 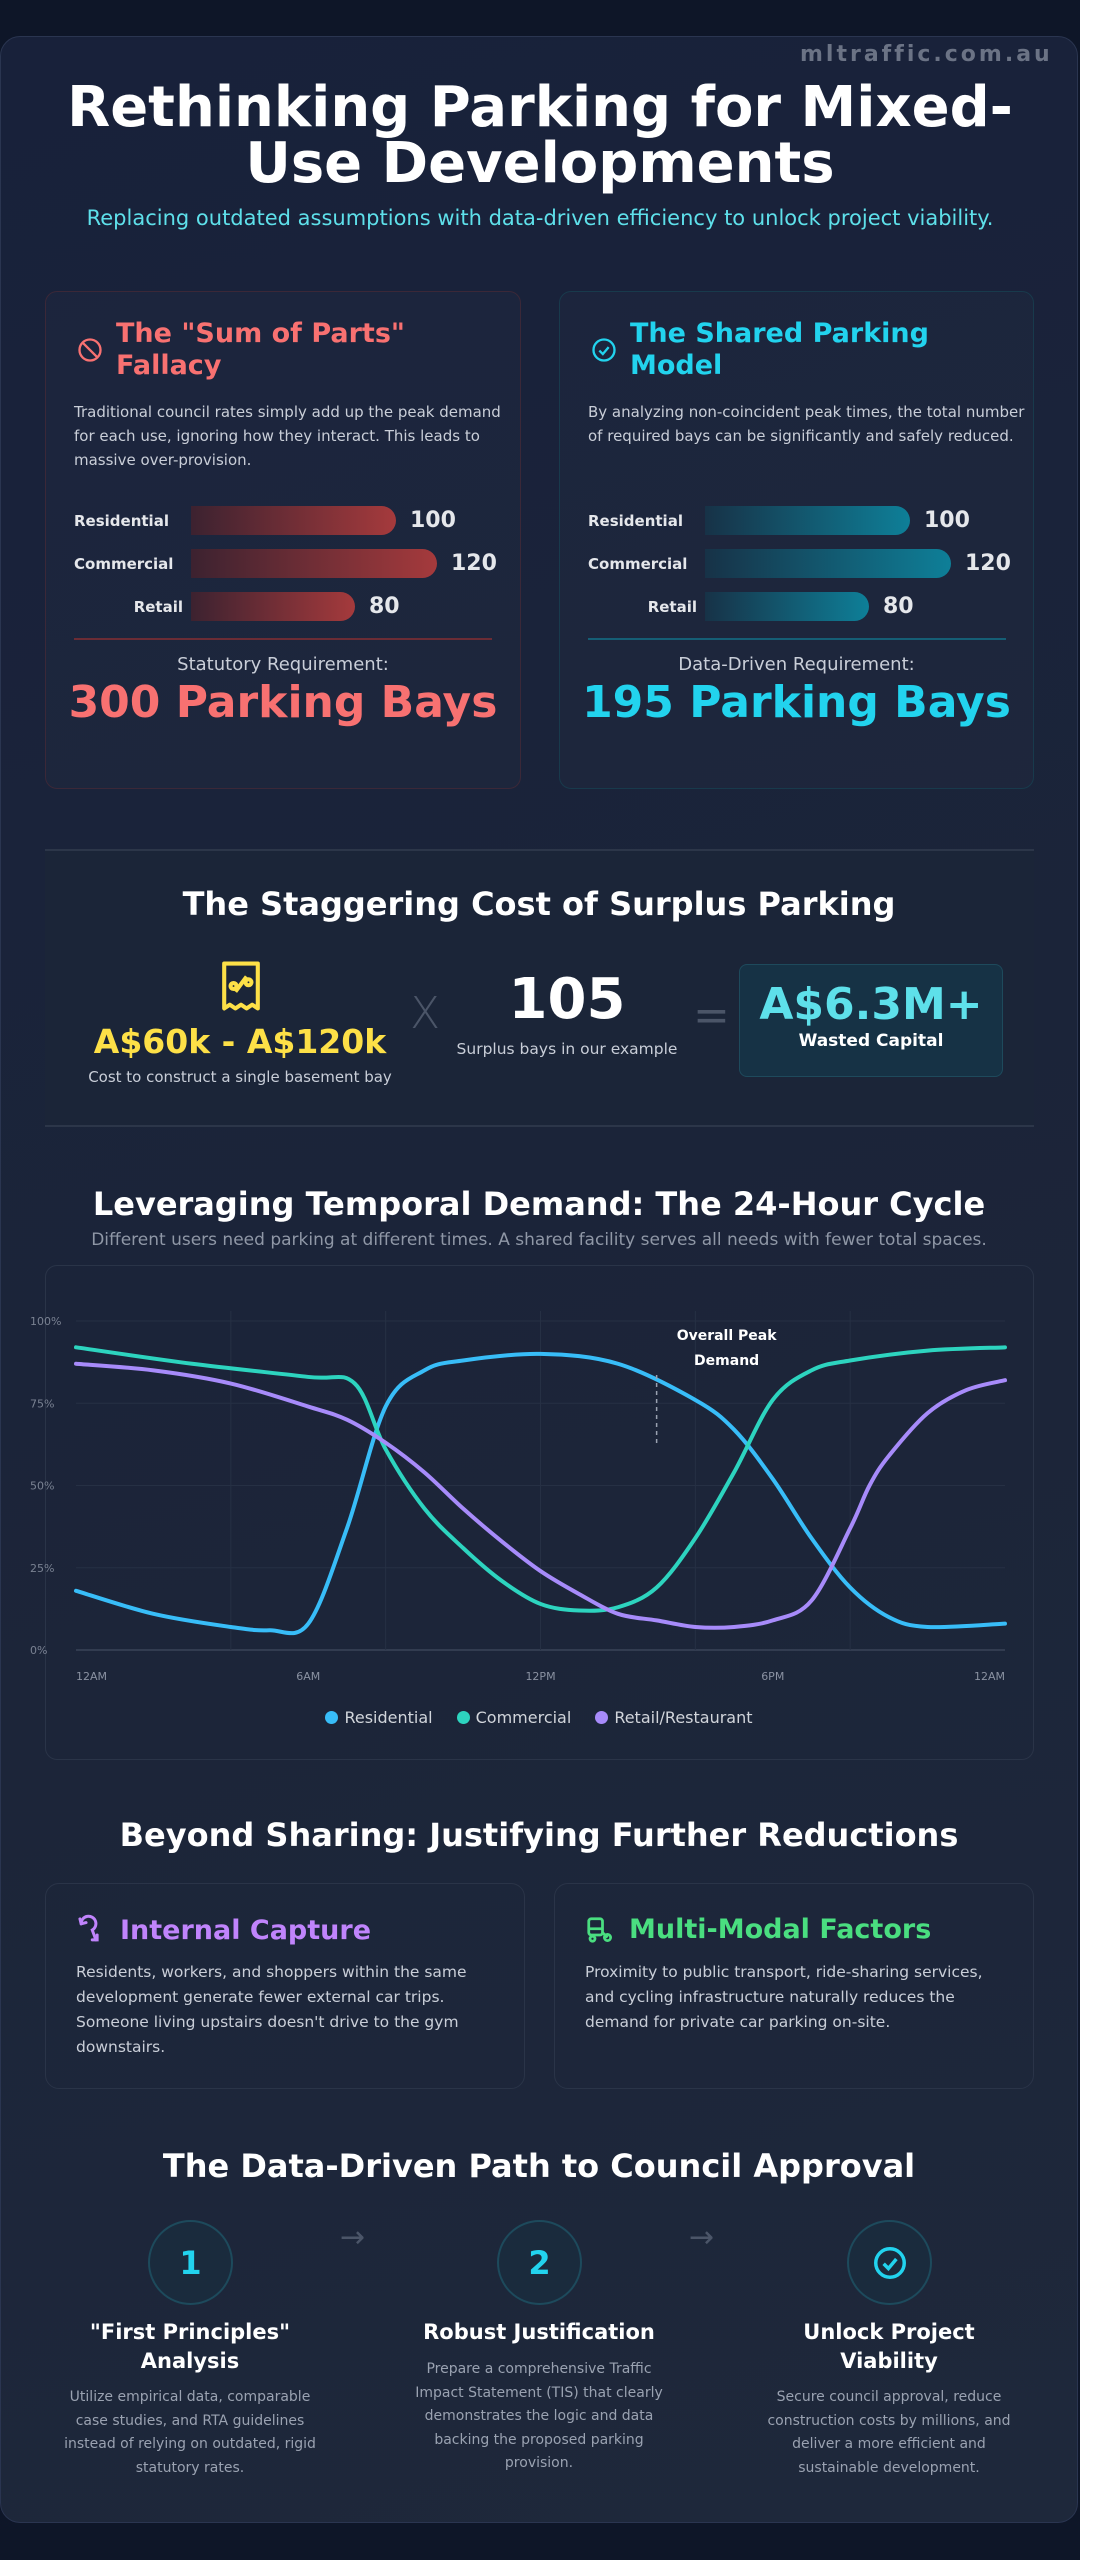 What do you see at coordinates (523, 1717) in the screenshot?
I see `legend-label: Commercial` at bounding box center [523, 1717].